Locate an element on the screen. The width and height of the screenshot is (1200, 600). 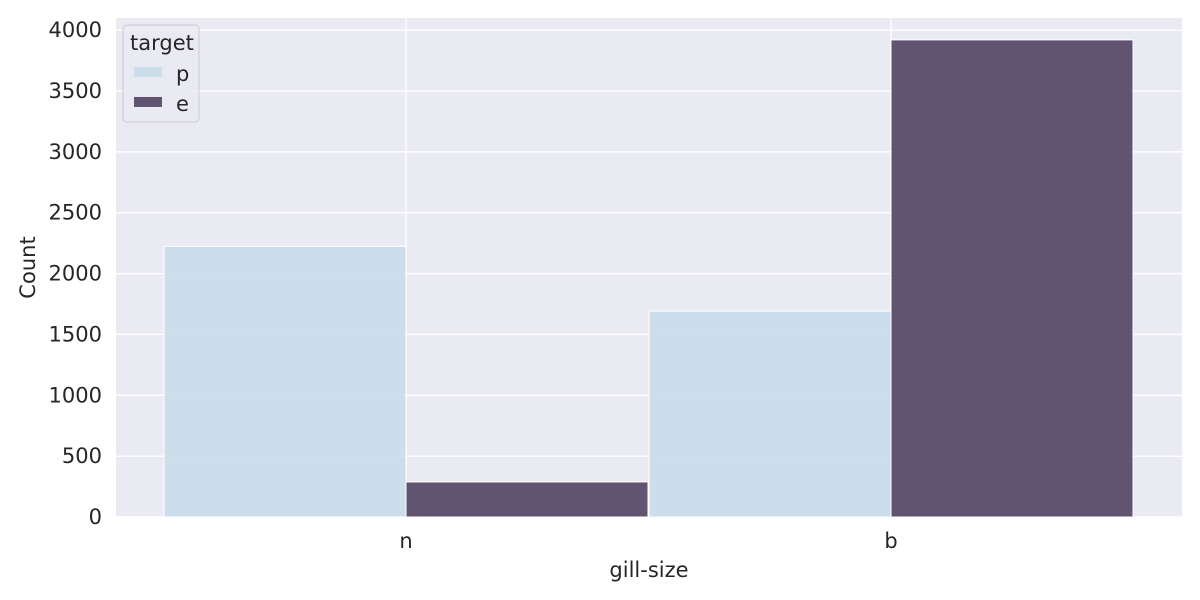
y-tick-label: 500 is located at coordinates (82, 456).